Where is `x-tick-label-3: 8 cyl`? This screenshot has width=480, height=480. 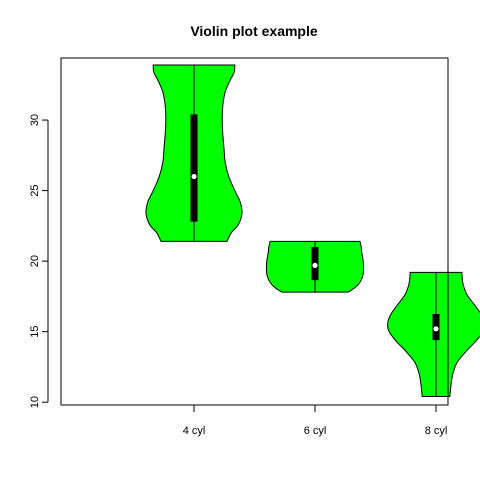 x-tick-label-3: 8 cyl is located at coordinates (436, 431).